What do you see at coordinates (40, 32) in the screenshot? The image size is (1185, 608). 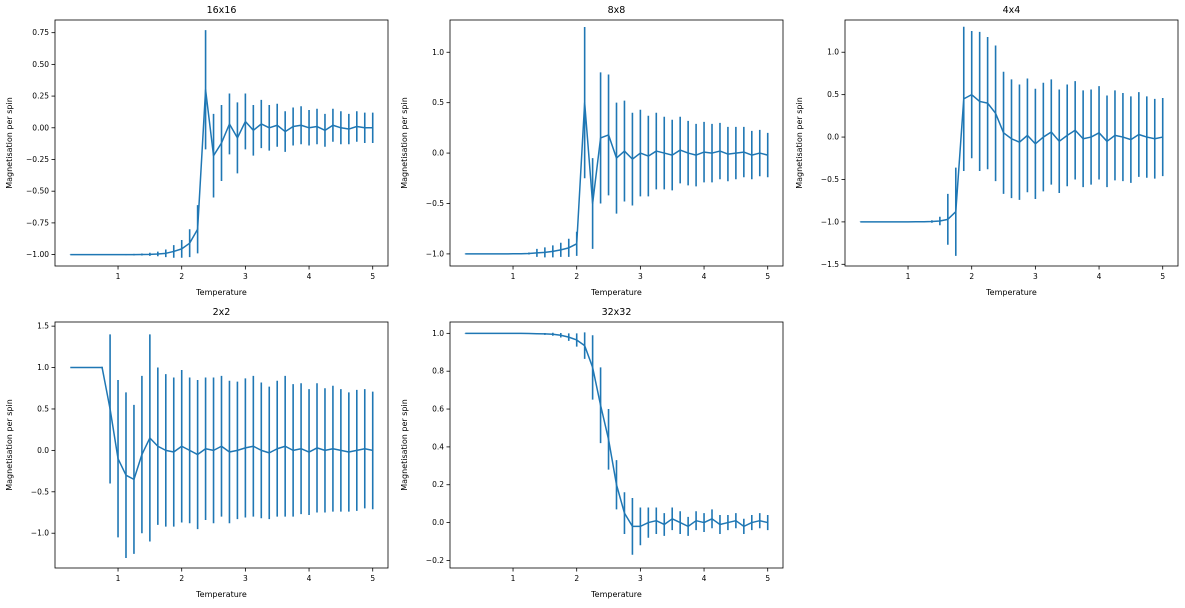 I see `y-tick-label: 0.75` at bounding box center [40, 32].